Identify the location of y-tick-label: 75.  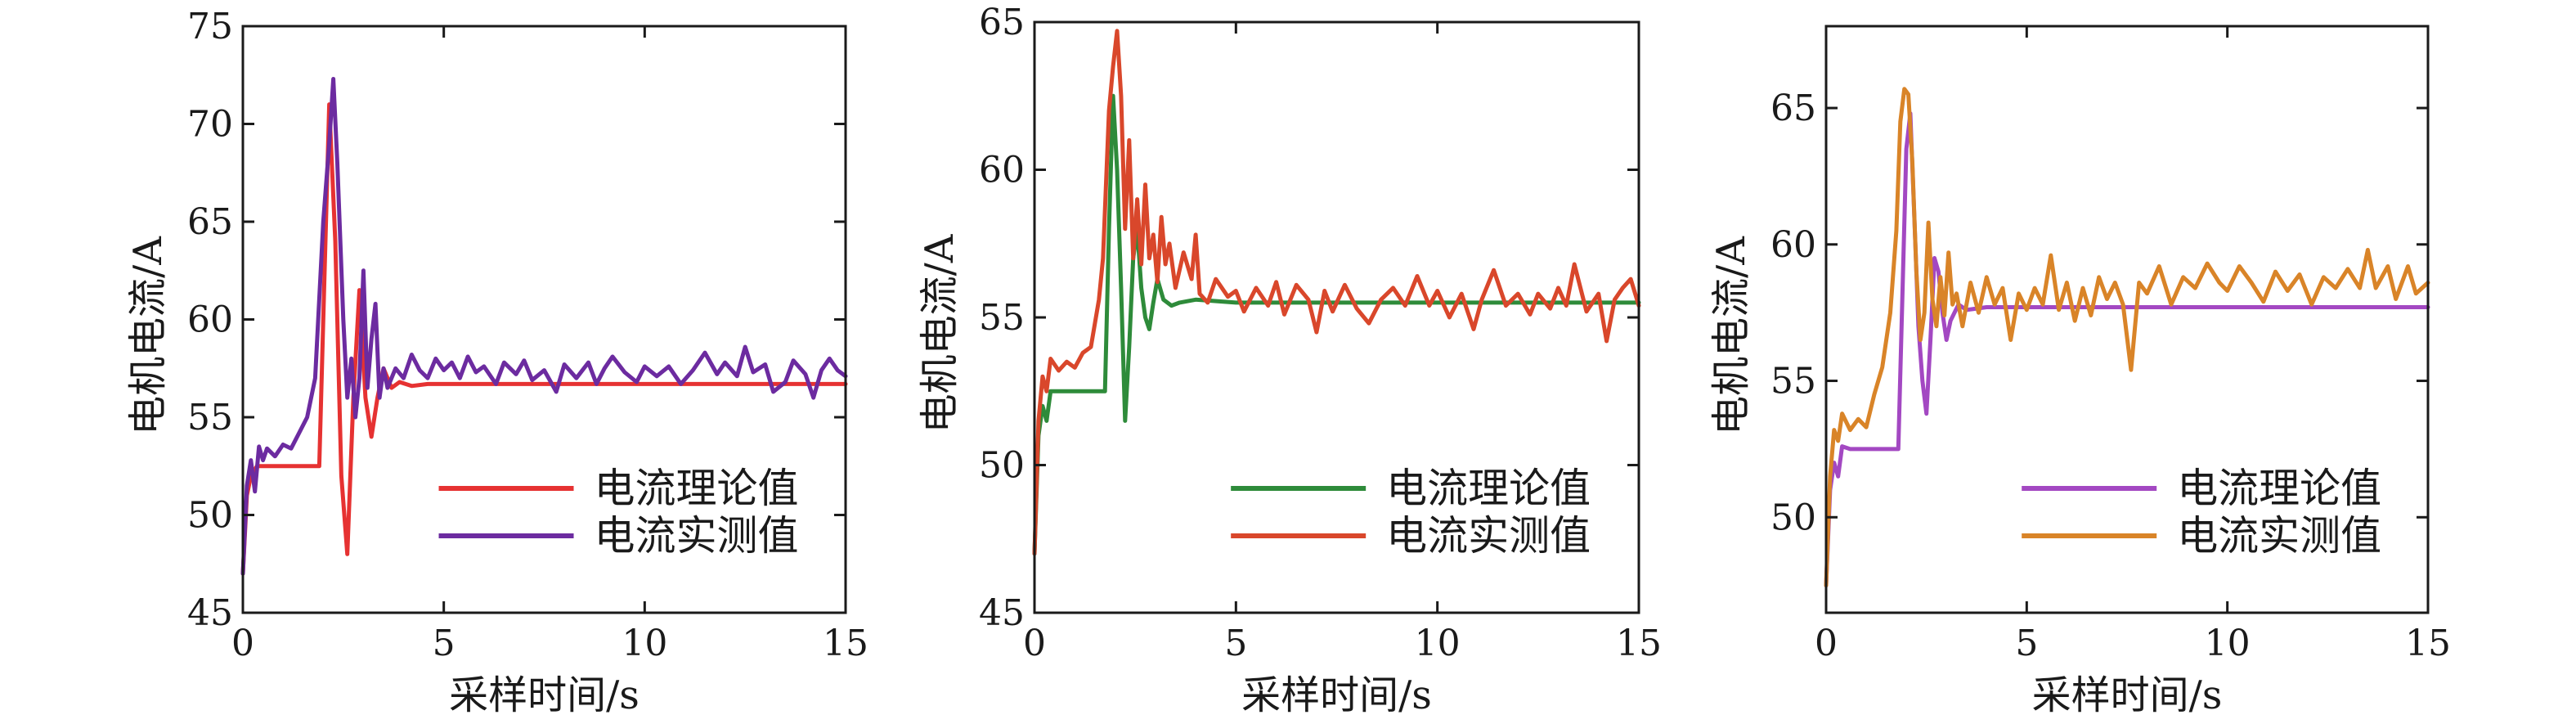
(210, 26).